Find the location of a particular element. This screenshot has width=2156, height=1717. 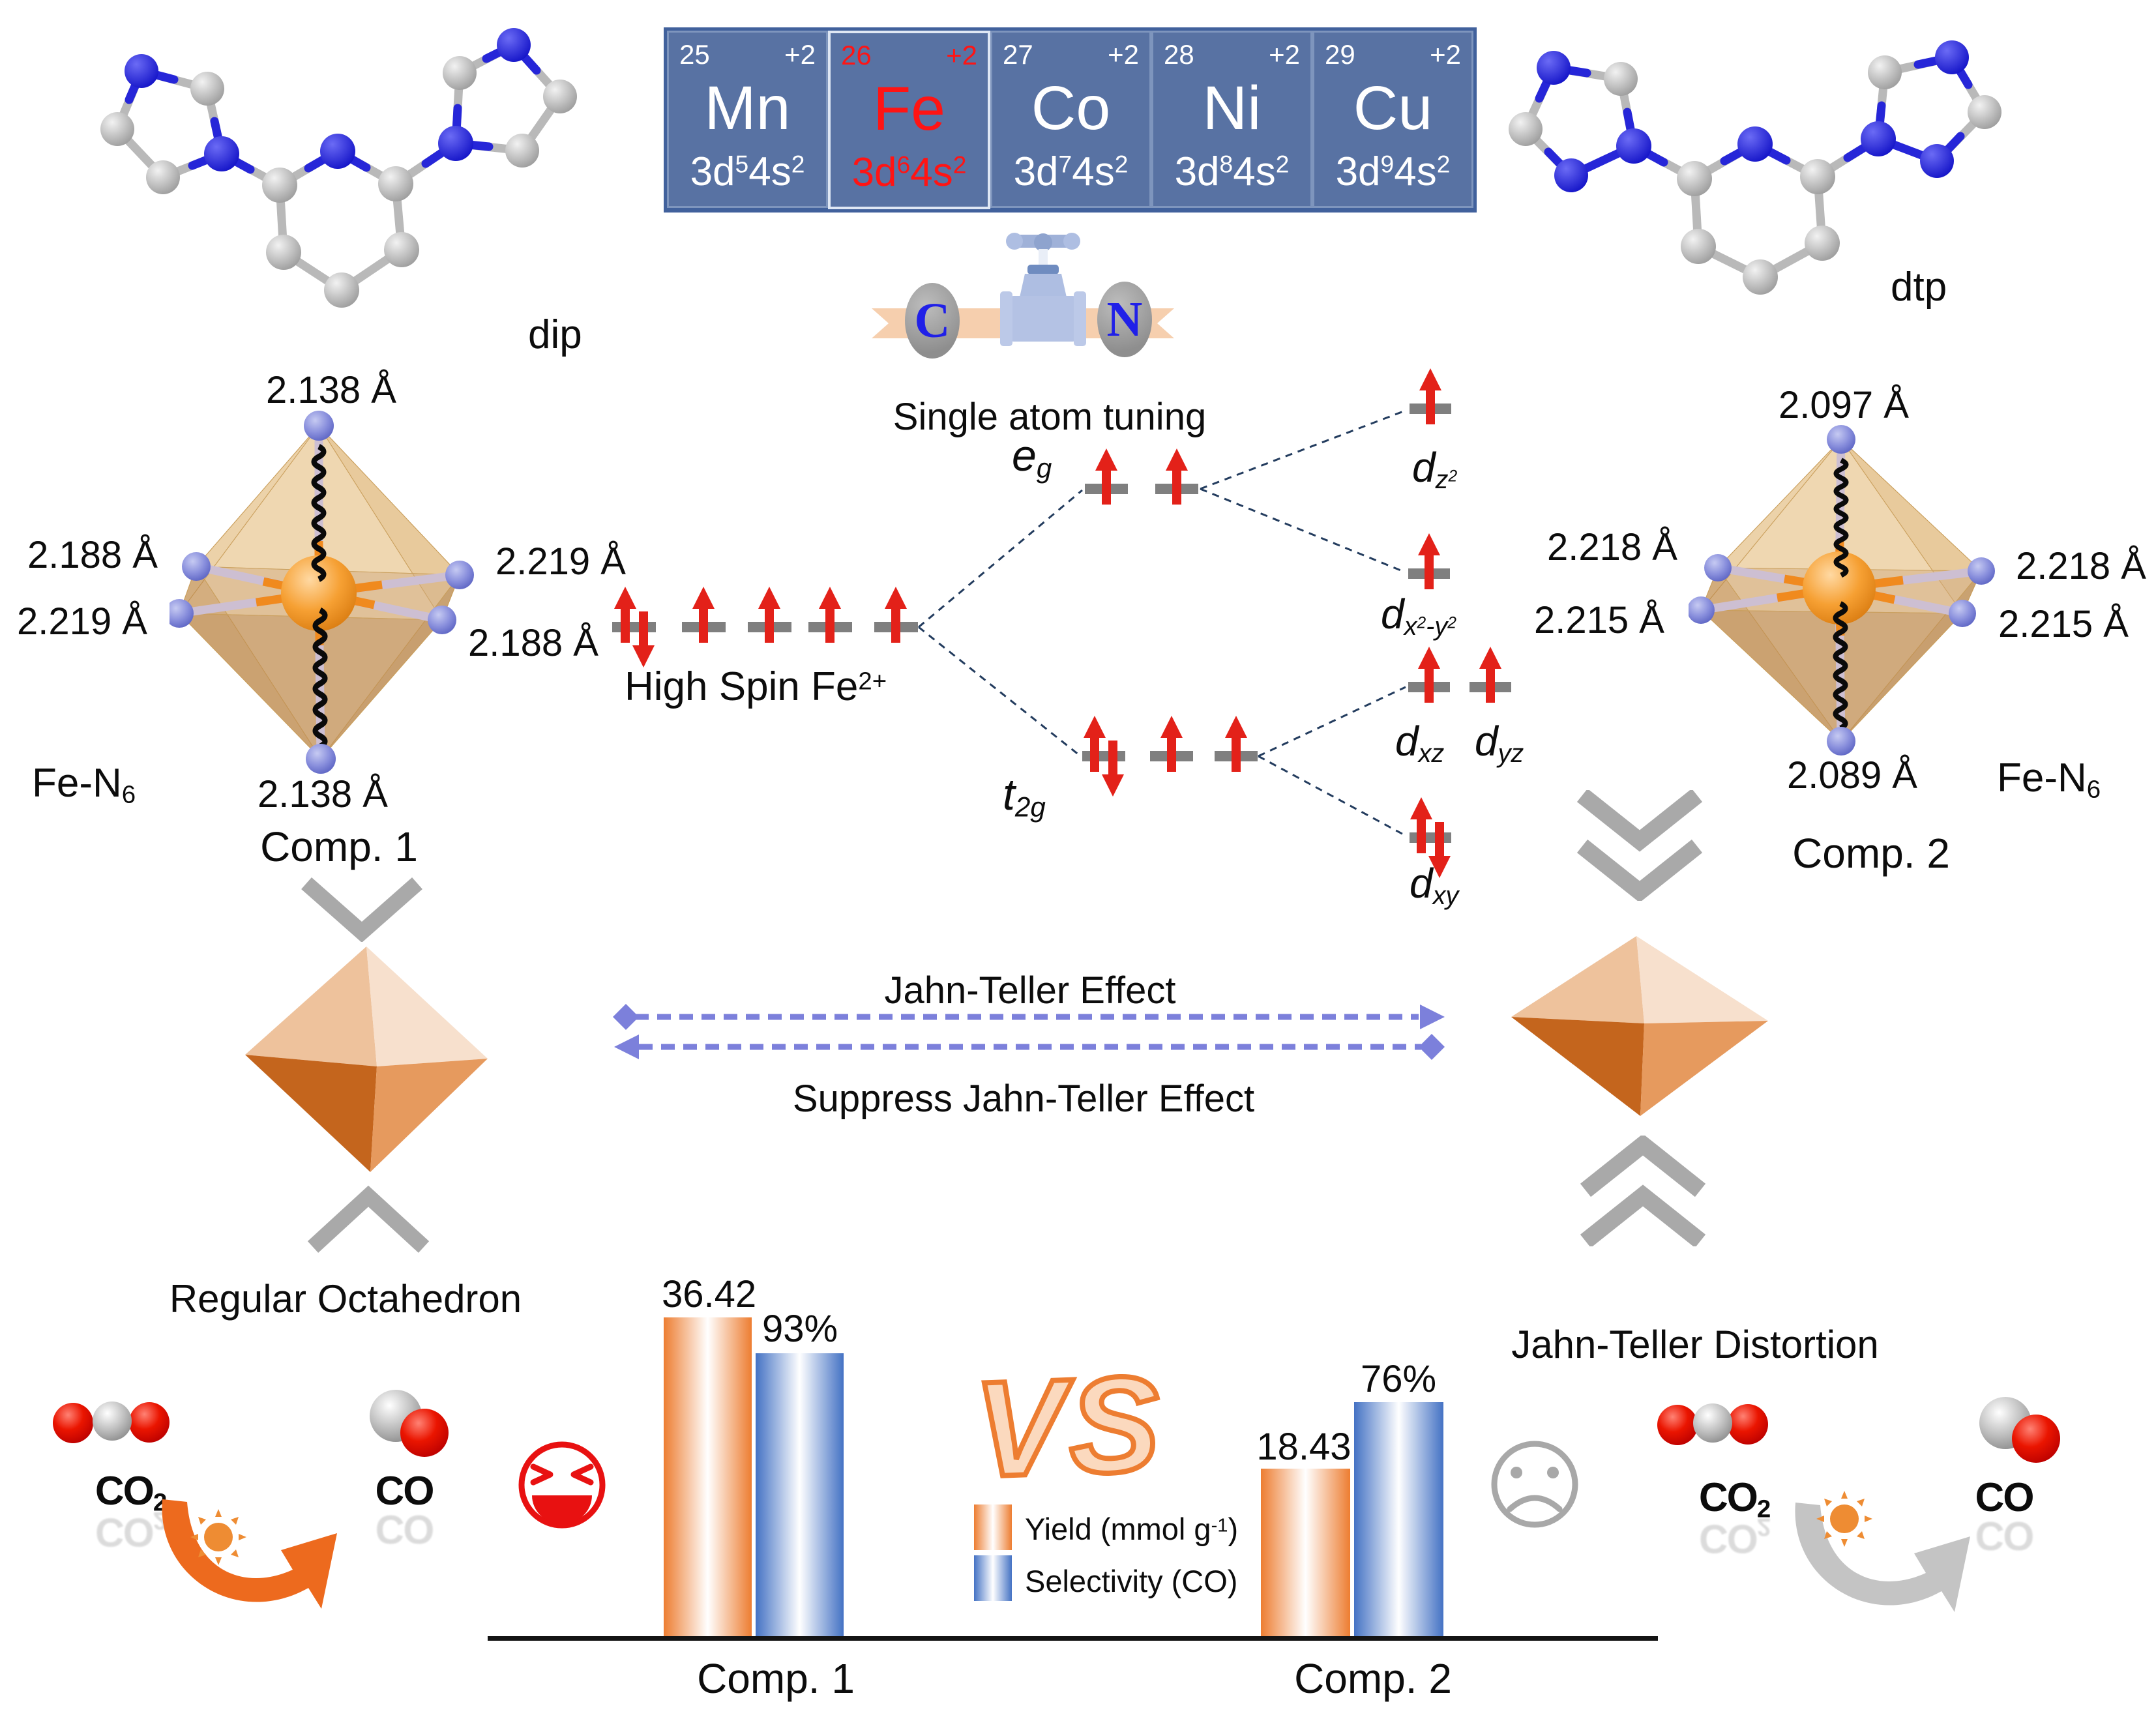

level-connectors is located at coordinates (1163, 624).